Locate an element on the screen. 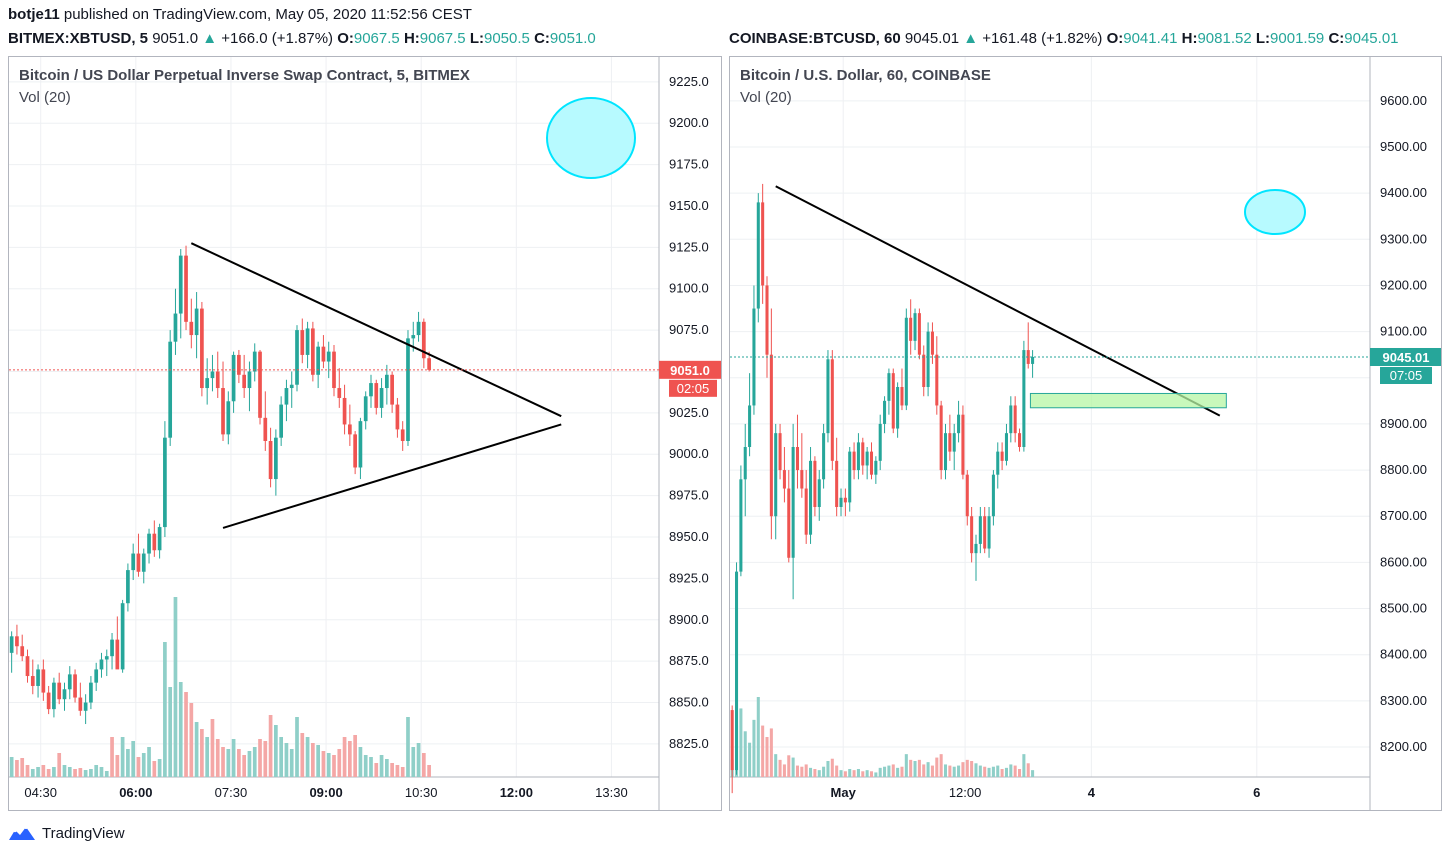 The image size is (1451, 858). chart2-y-tick-label: 8900.00 is located at coordinates (1403, 423).